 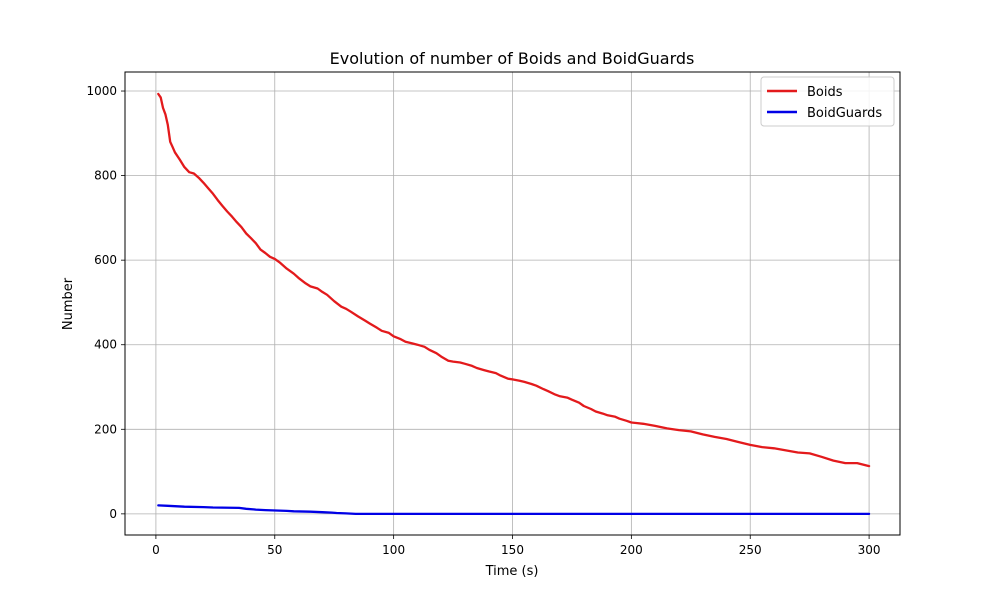 I want to click on y-tick-label: 800, so click(x=105, y=176).